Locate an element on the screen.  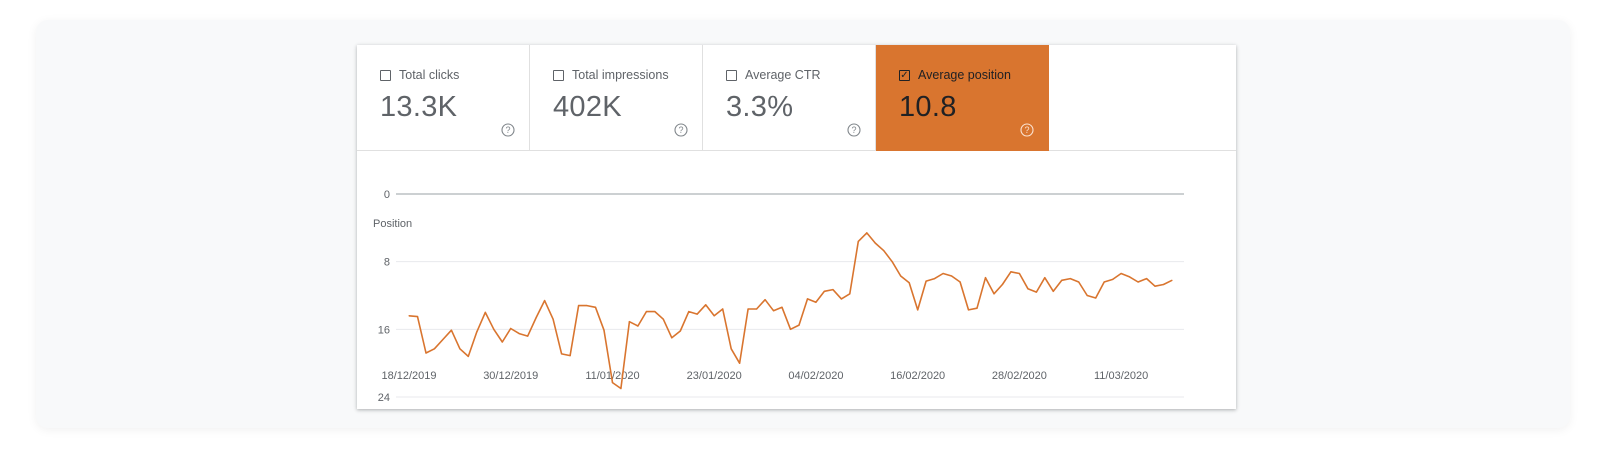
y-tick-label: 16 is located at coordinates (384, 330).